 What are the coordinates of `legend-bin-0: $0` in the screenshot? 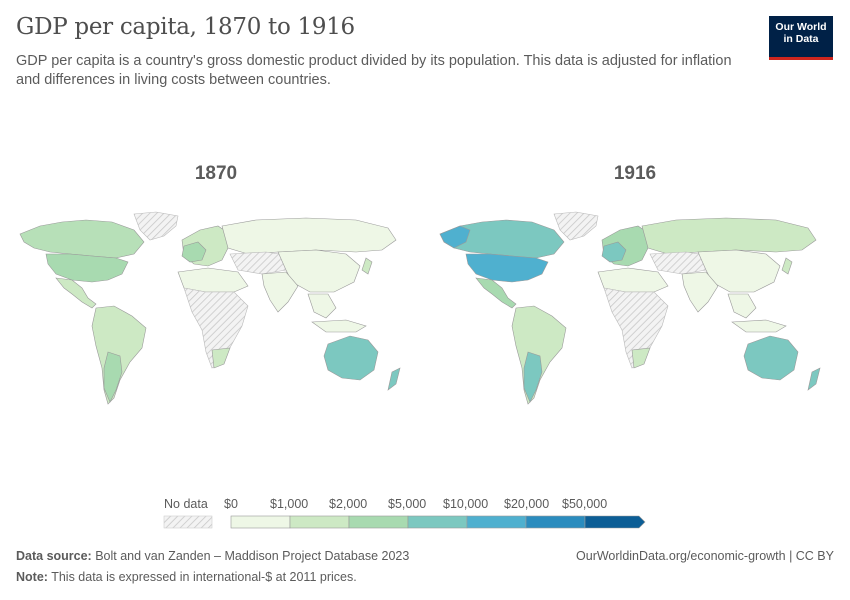 It's located at (231, 504).